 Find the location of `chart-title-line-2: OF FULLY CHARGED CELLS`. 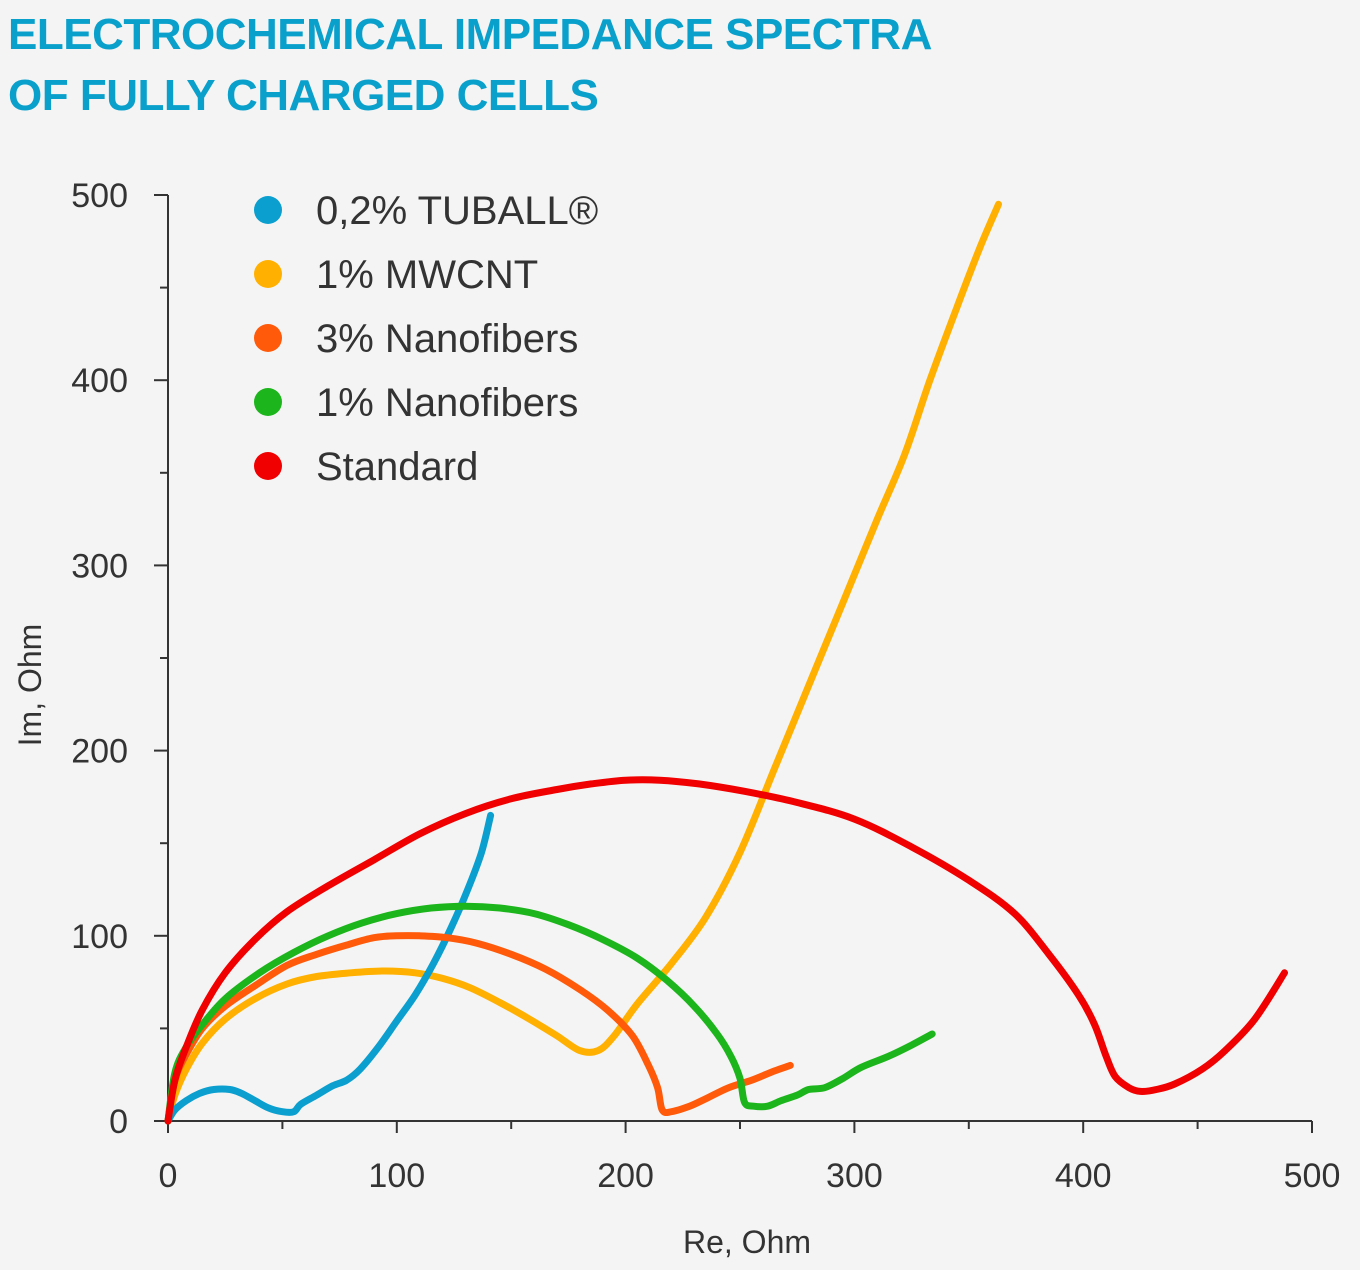

chart-title-line-2: OF FULLY CHARGED CELLS is located at coordinates (303, 95).